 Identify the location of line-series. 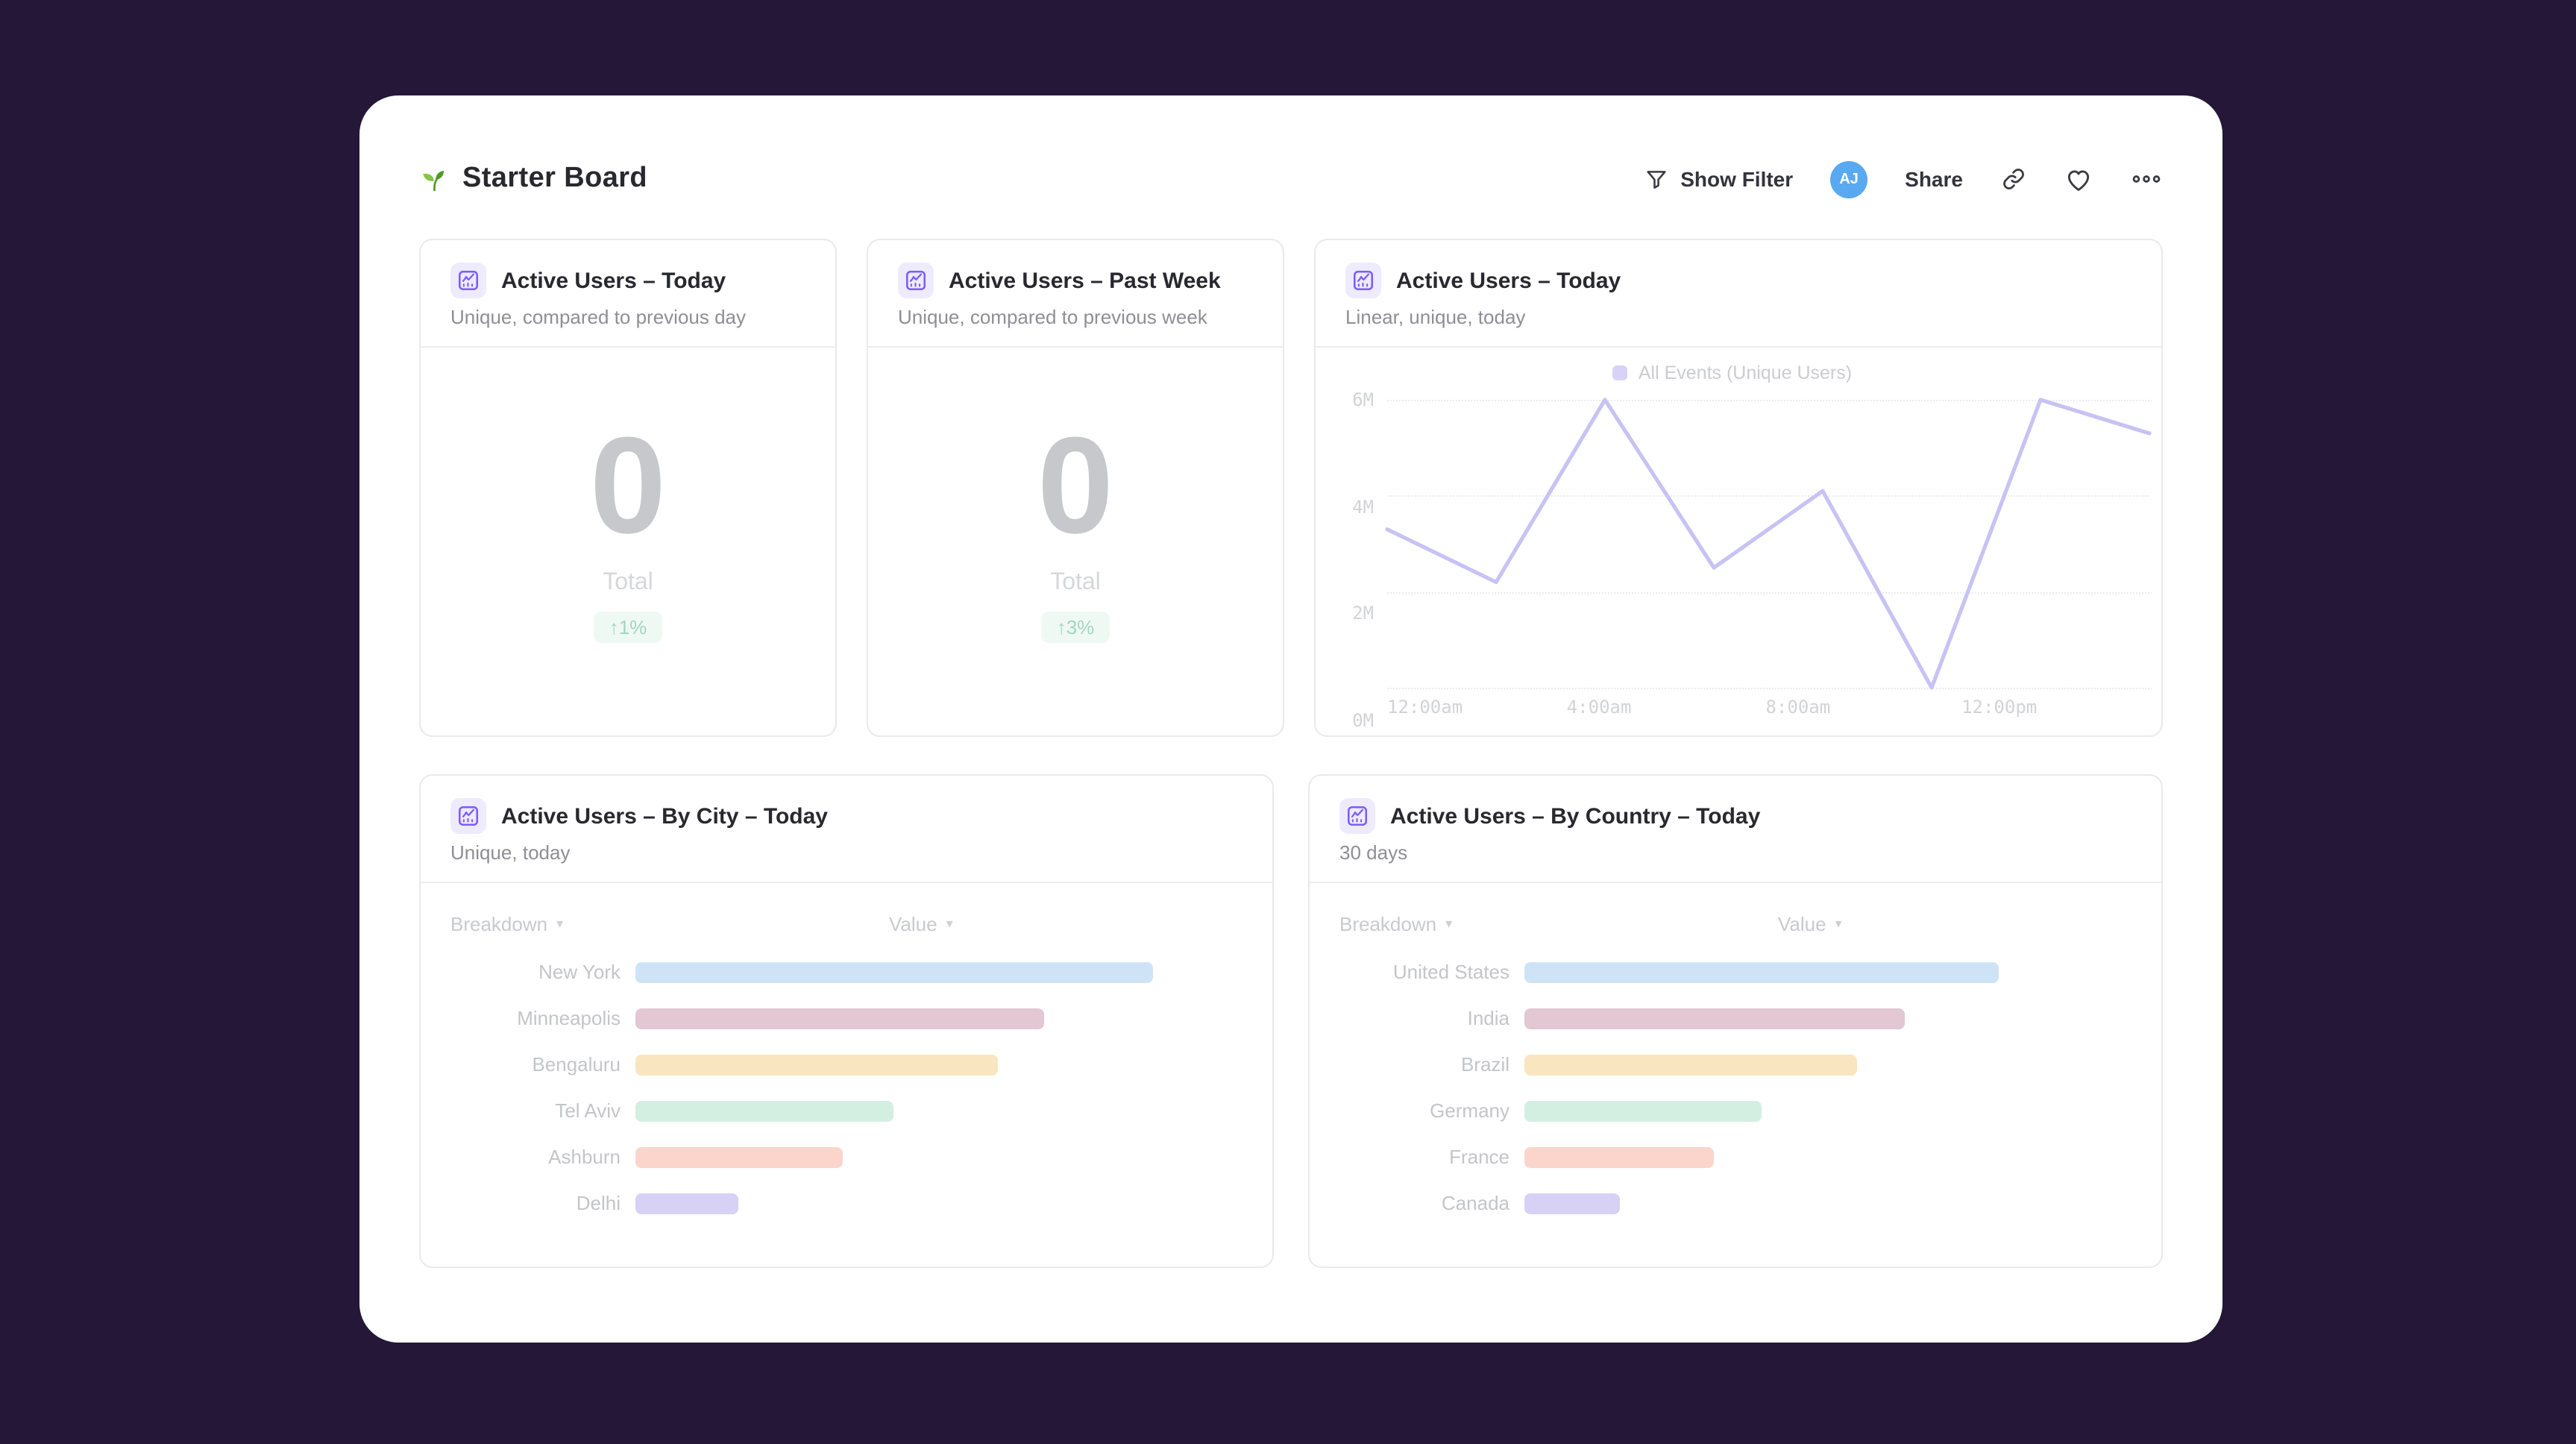
(1768, 544).